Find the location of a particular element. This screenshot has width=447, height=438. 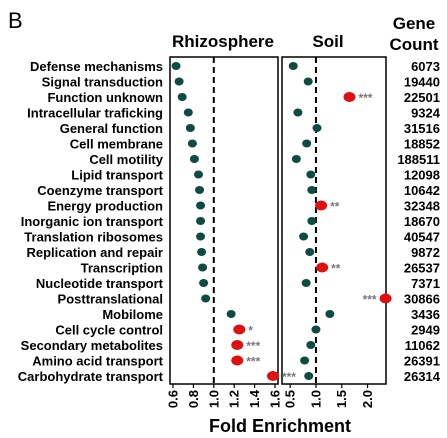

category-label: Lipid transport is located at coordinates (117, 175).